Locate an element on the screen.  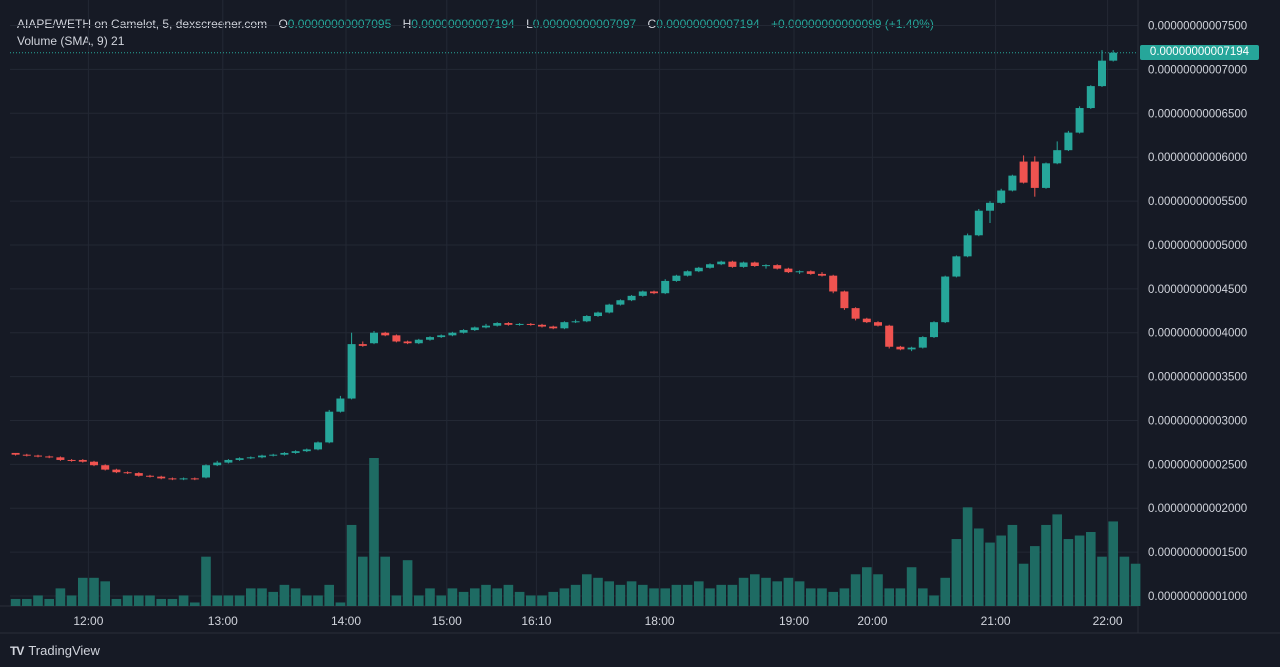
change-value: +0.00000000000099 (+1.40%) is located at coordinates (852, 24).